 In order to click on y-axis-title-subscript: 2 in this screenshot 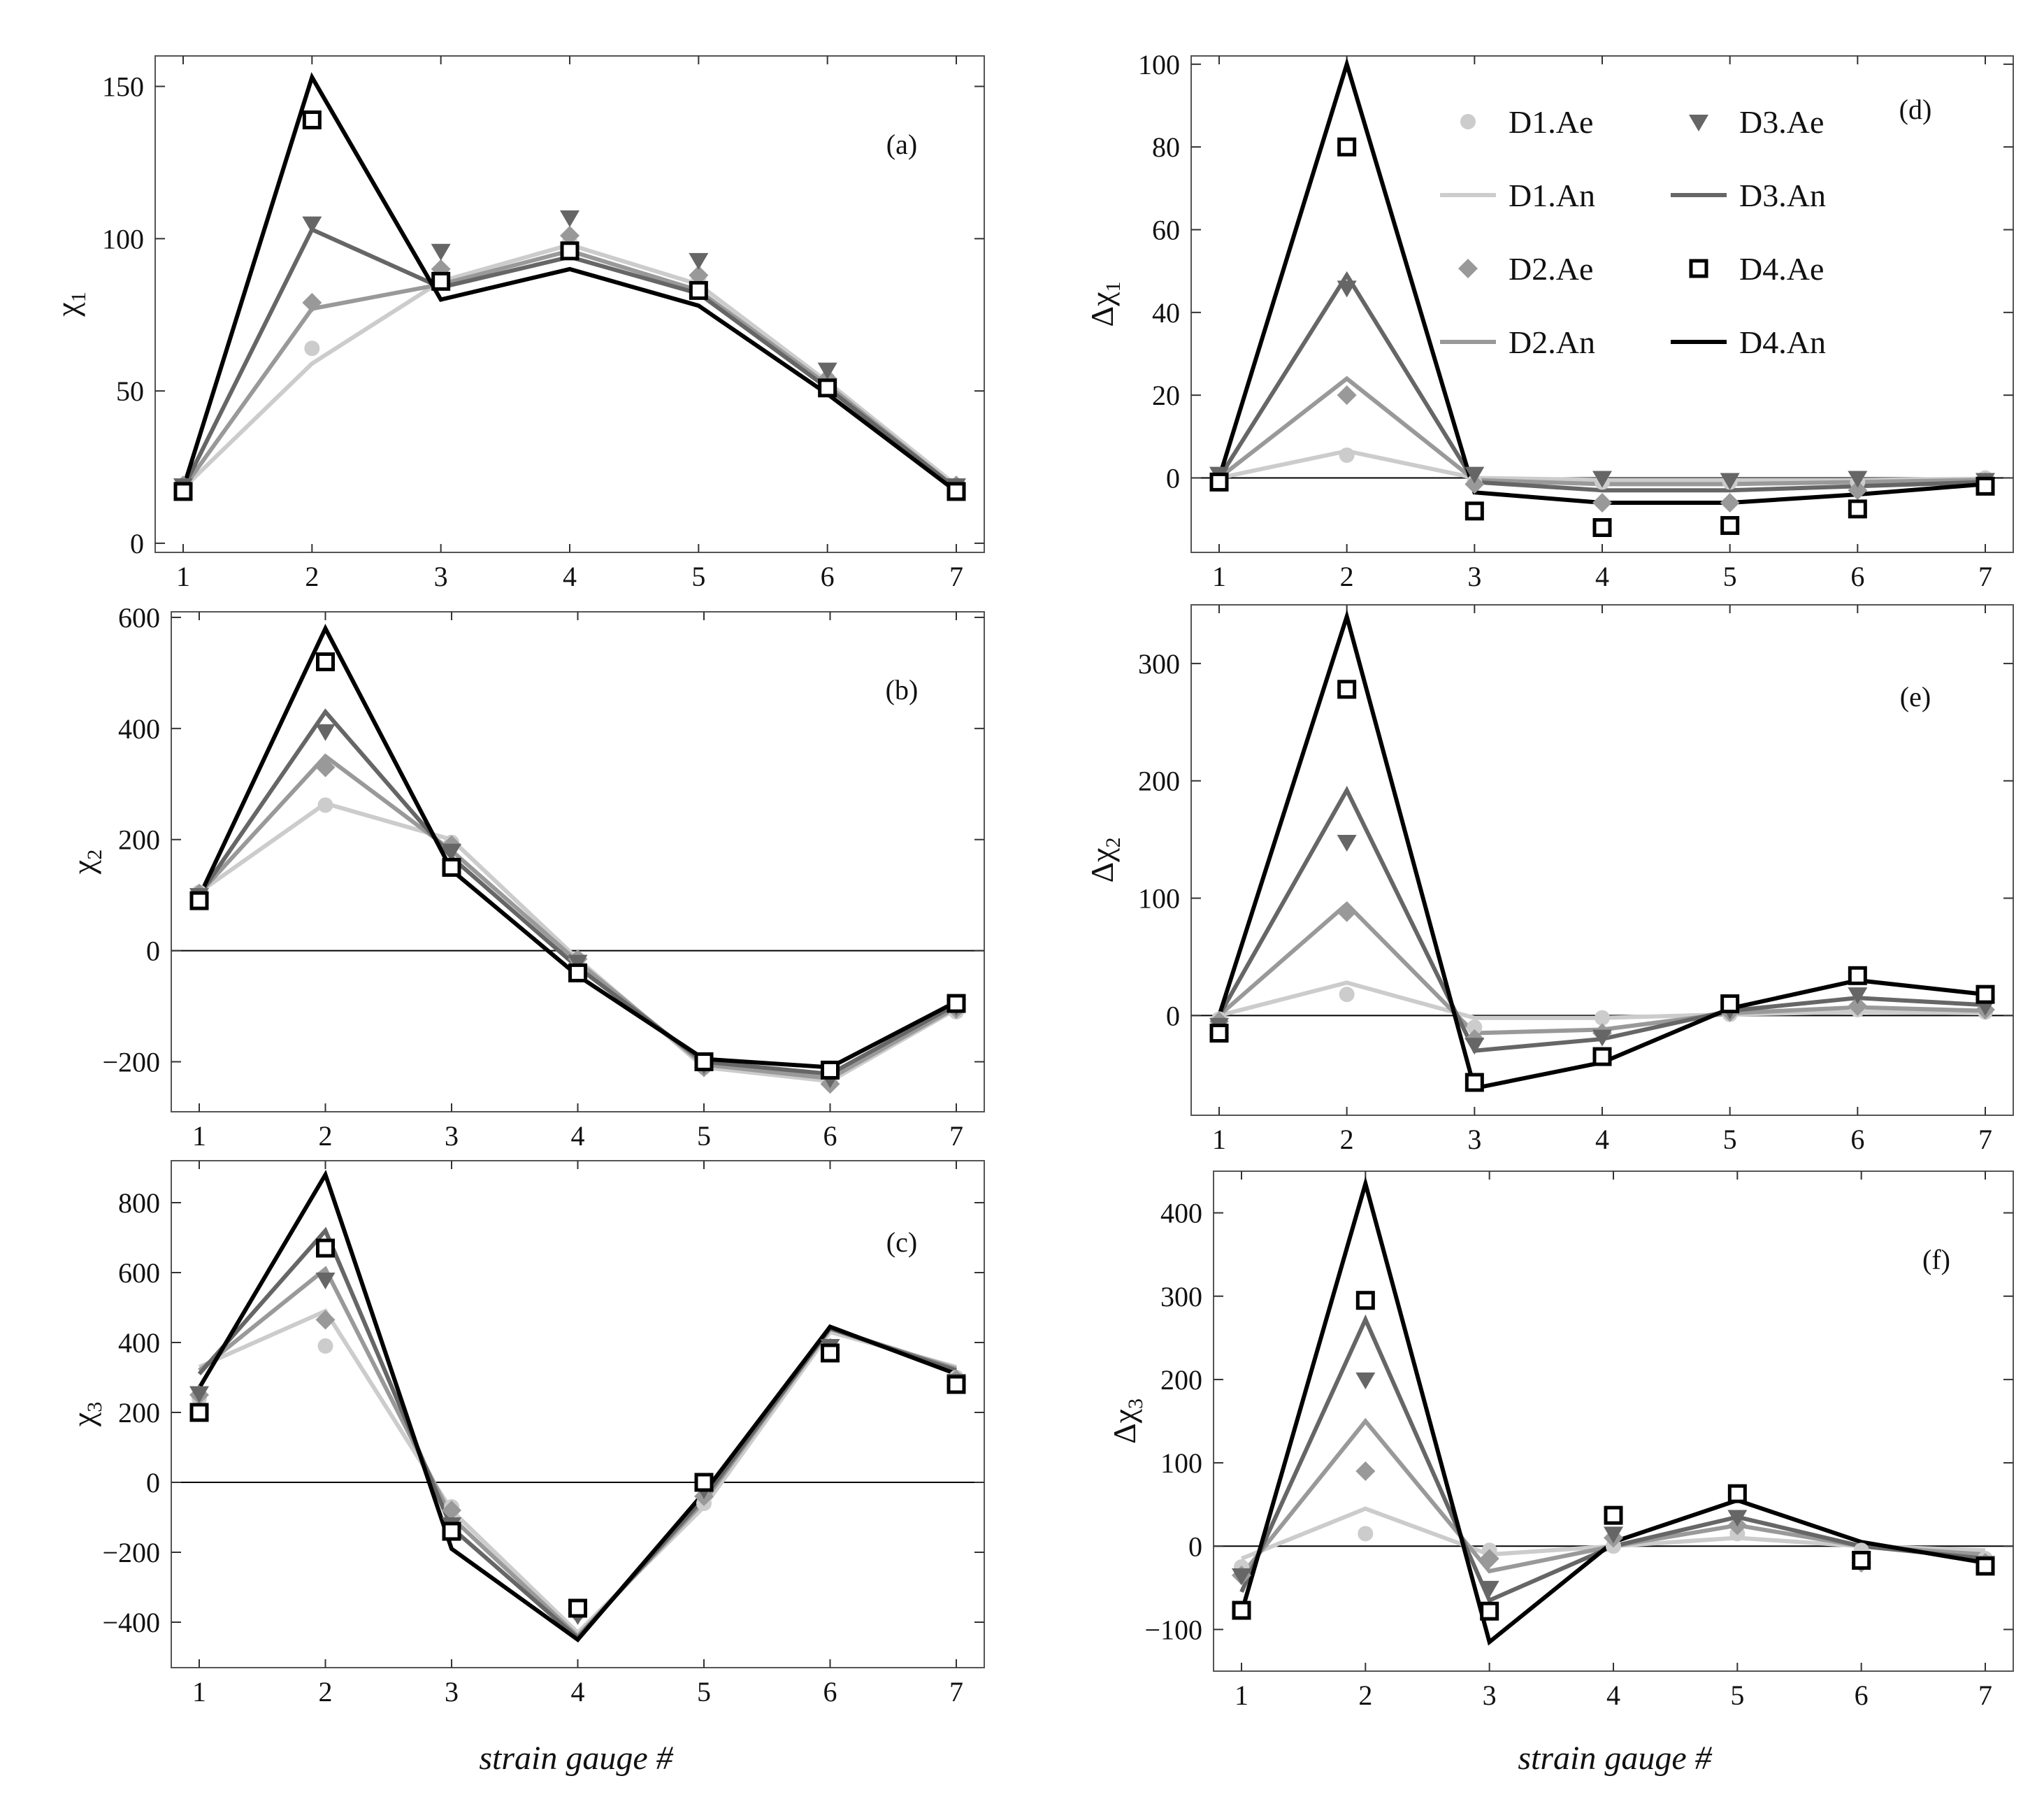, I will do `click(94, 855)`.